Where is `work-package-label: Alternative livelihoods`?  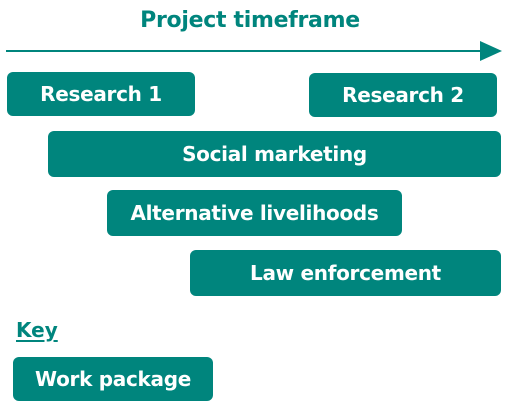 work-package-label: Alternative livelihoods is located at coordinates (254, 213).